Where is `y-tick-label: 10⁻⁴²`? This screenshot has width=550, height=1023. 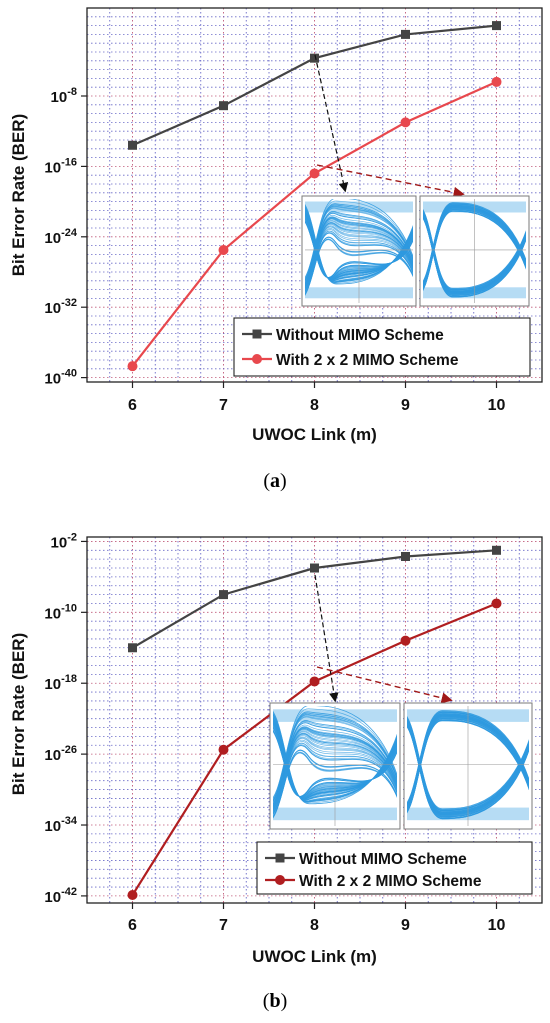 y-tick-label: 10⁻⁴² is located at coordinates (60, 896).